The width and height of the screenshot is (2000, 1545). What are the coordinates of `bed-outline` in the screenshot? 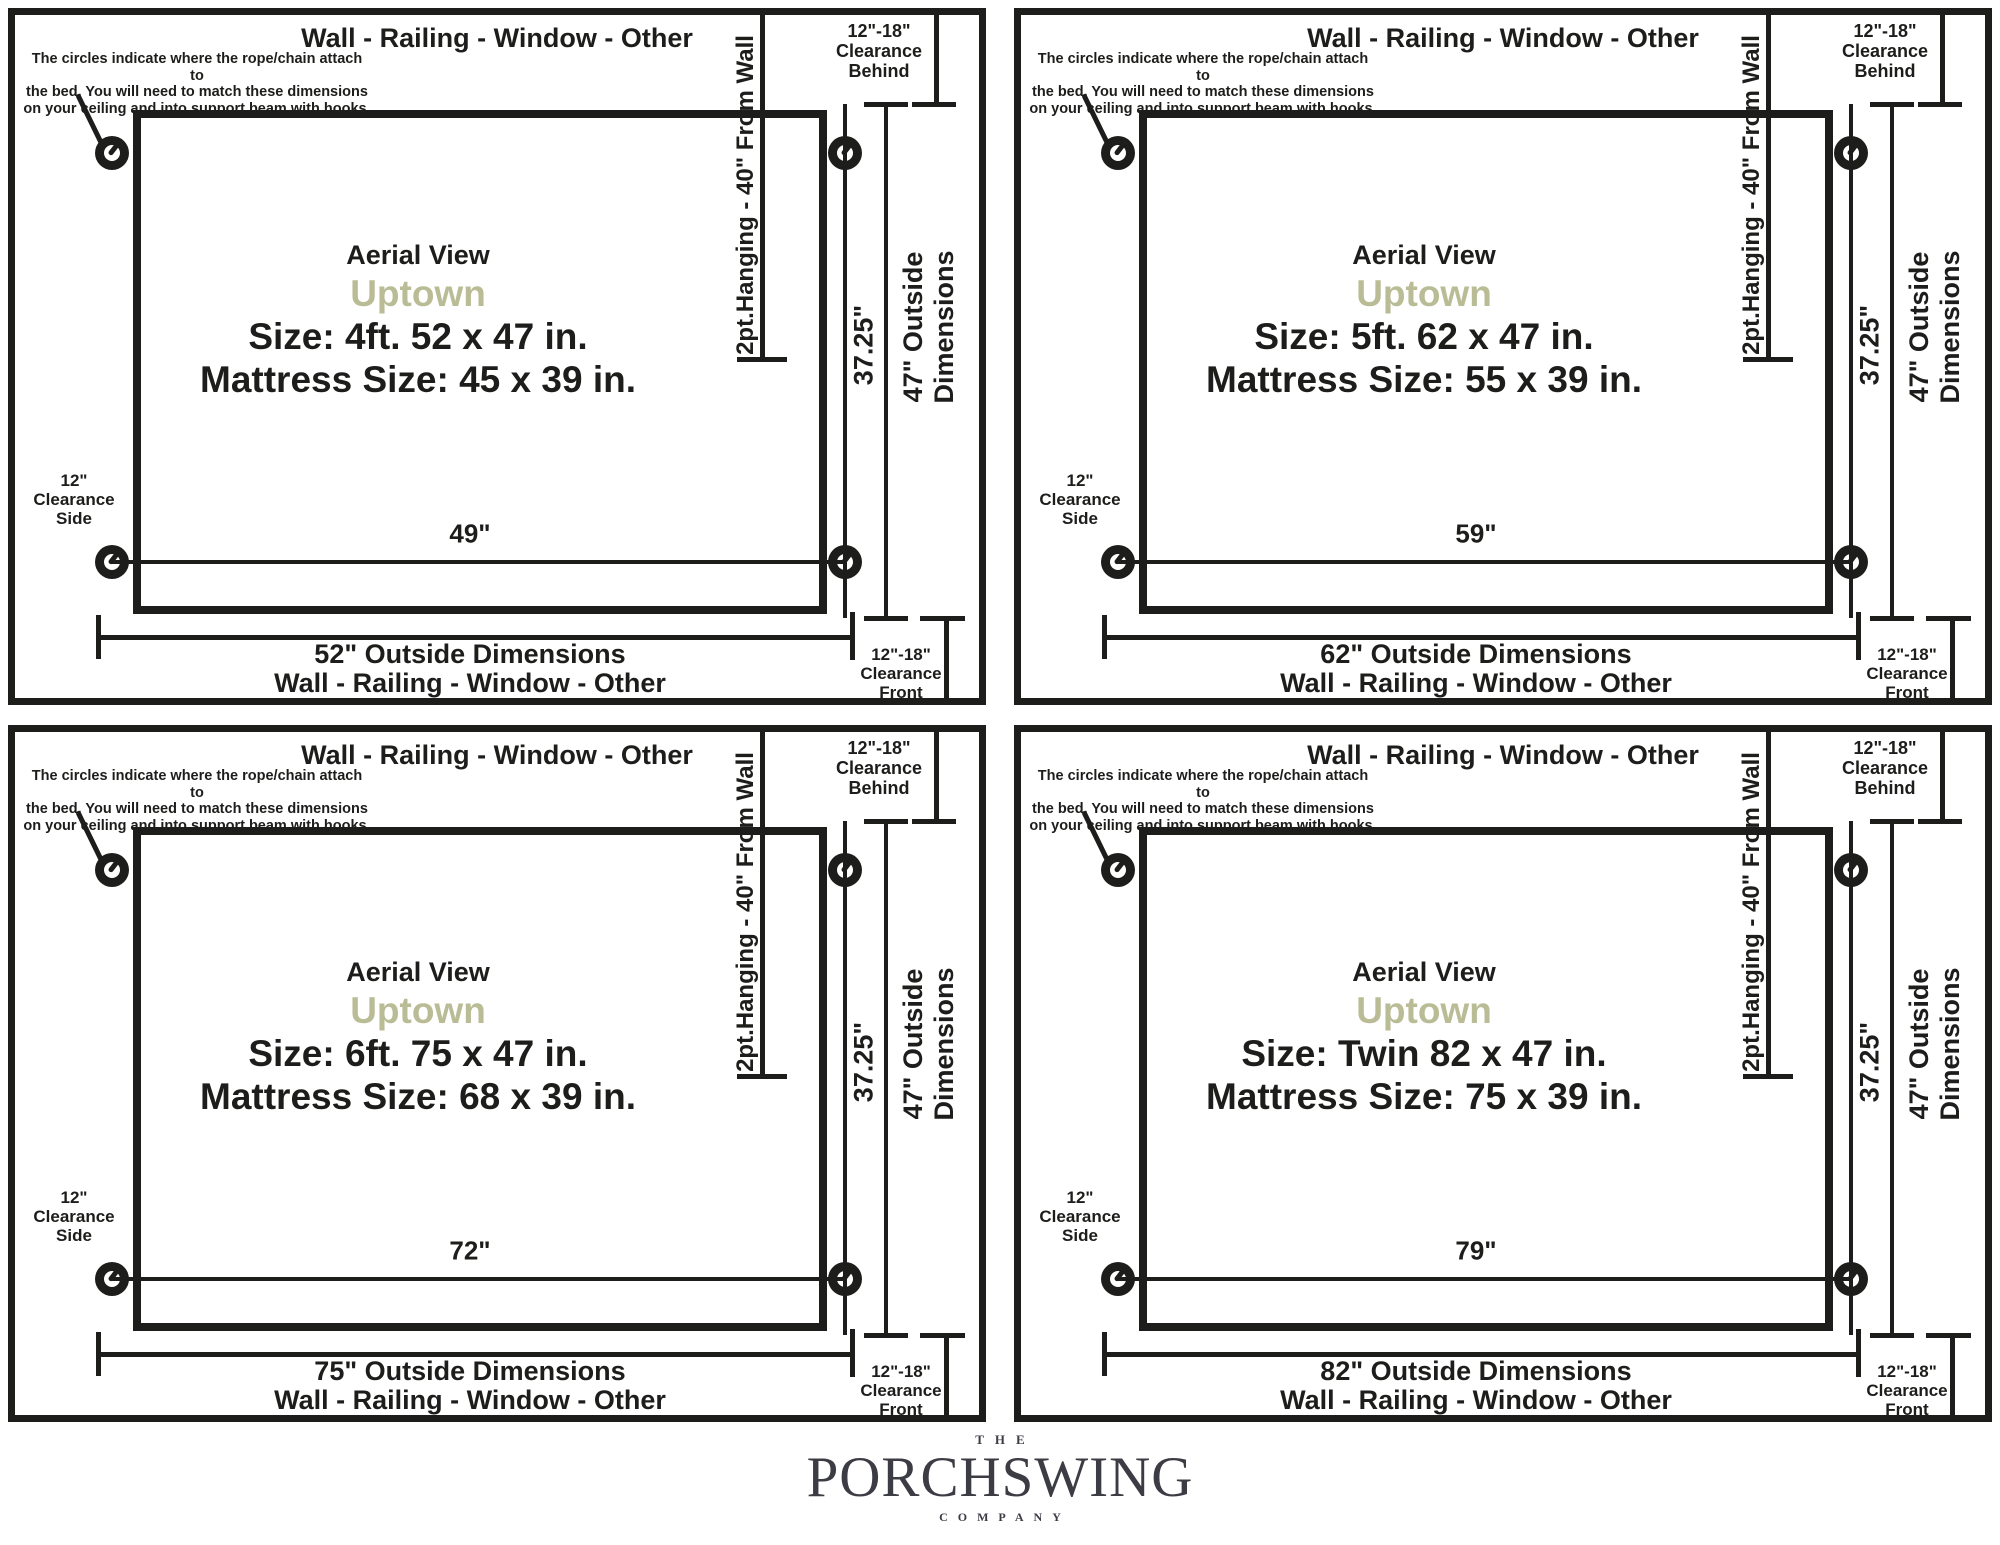 It's located at (480, 1079).